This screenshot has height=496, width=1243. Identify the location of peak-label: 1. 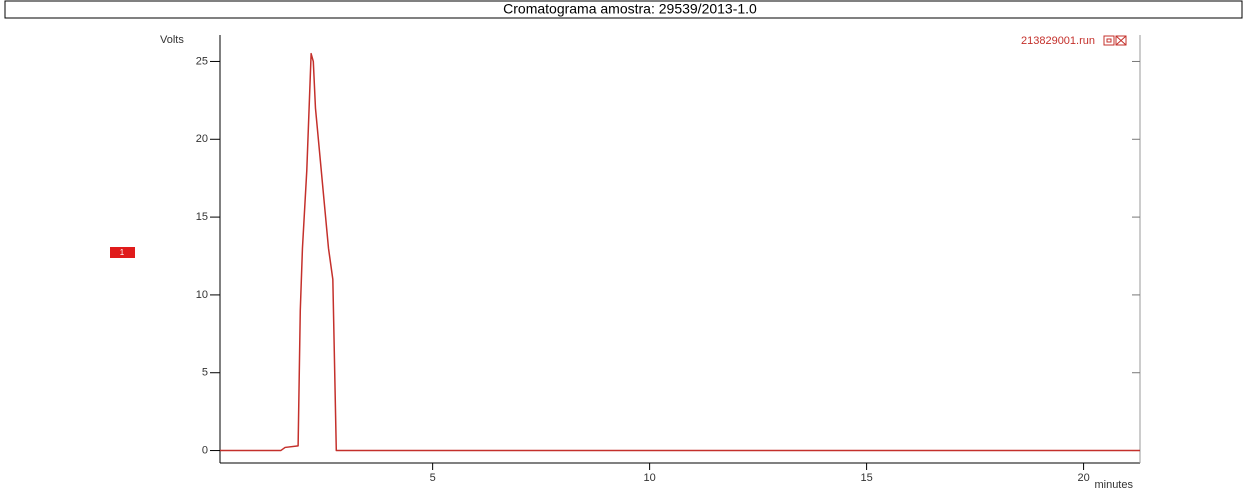
(122, 252).